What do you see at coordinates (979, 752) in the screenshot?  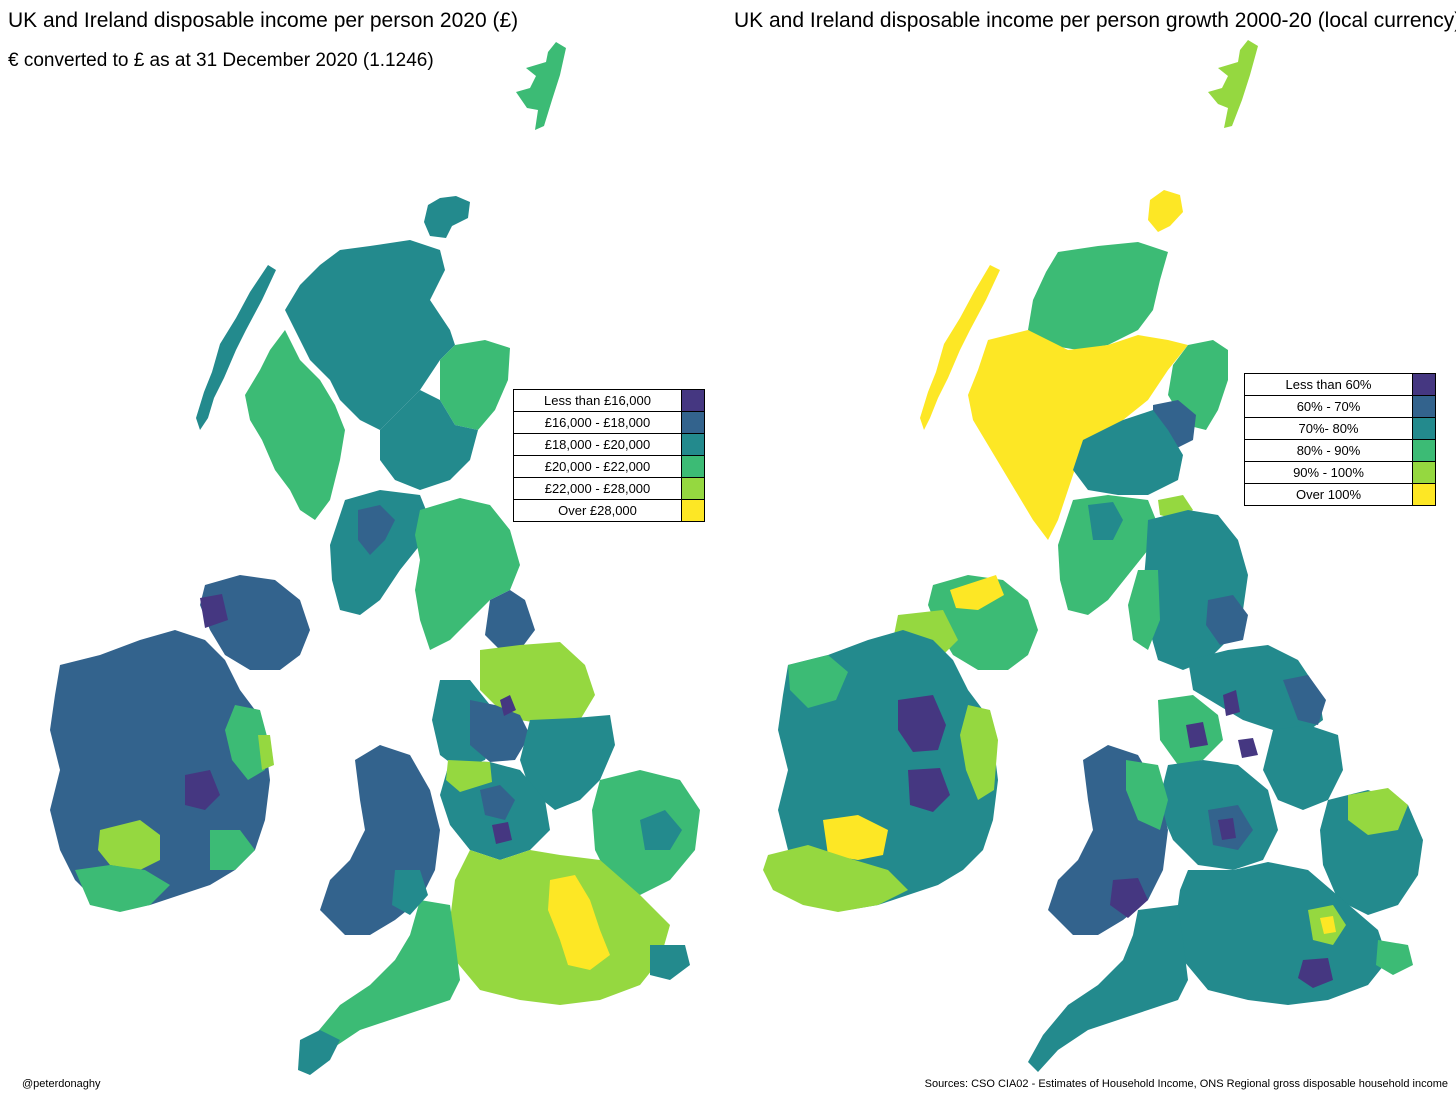 I see `dublin-east-region` at bounding box center [979, 752].